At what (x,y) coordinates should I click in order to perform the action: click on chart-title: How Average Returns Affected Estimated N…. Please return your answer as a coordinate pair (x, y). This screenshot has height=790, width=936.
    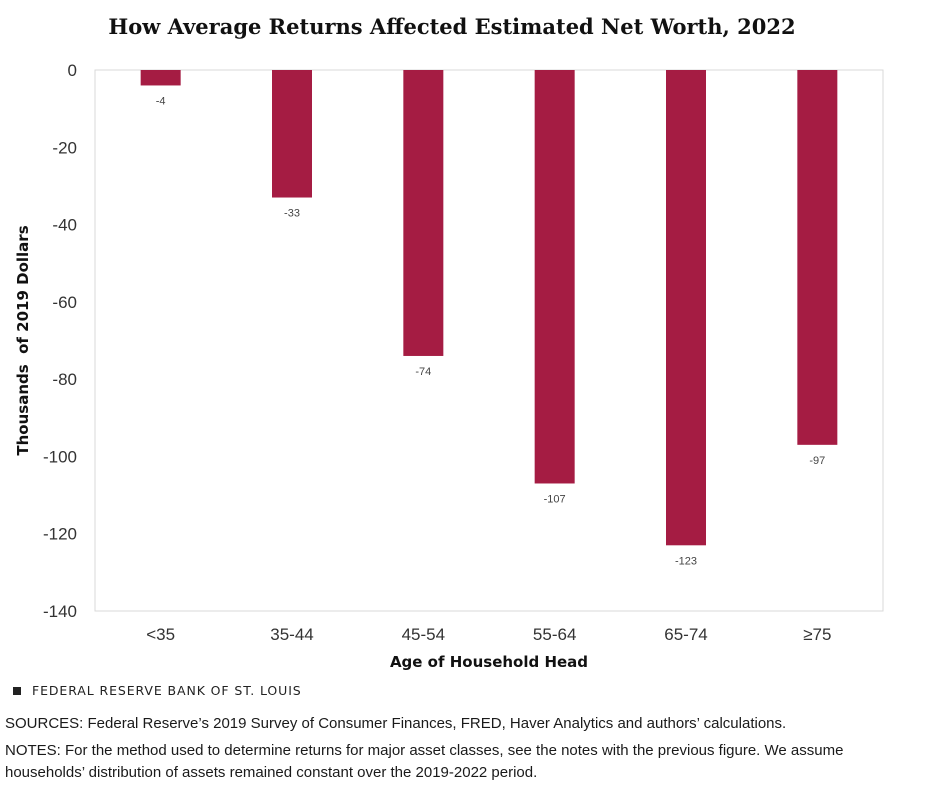
    Looking at the image, I should click on (452, 26).